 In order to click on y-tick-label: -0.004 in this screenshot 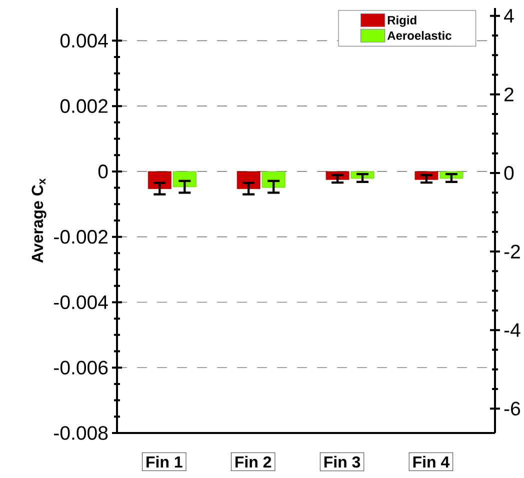, I will do `click(81, 302)`.